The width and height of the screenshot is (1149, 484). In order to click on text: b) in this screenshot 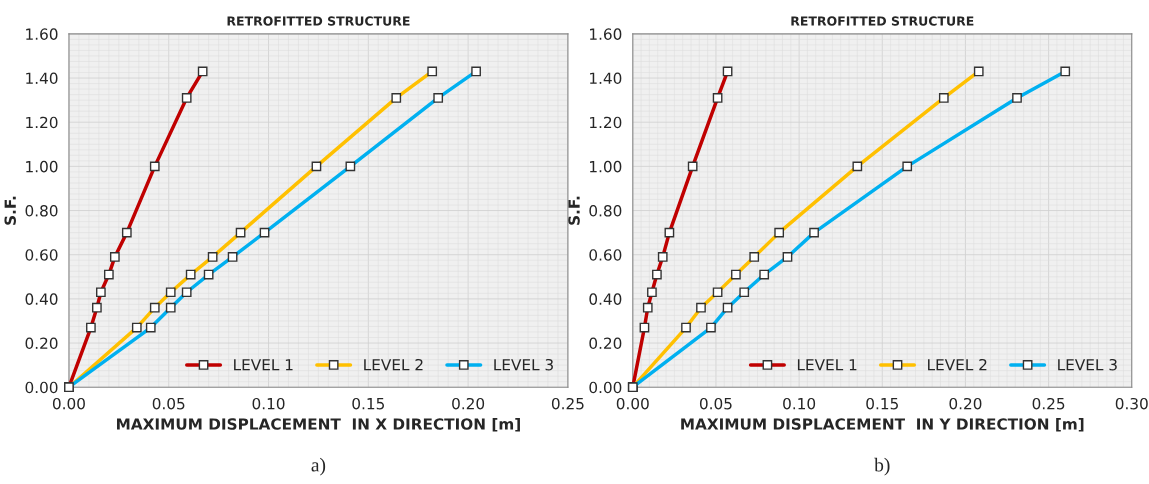, I will do `click(882, 466)`.